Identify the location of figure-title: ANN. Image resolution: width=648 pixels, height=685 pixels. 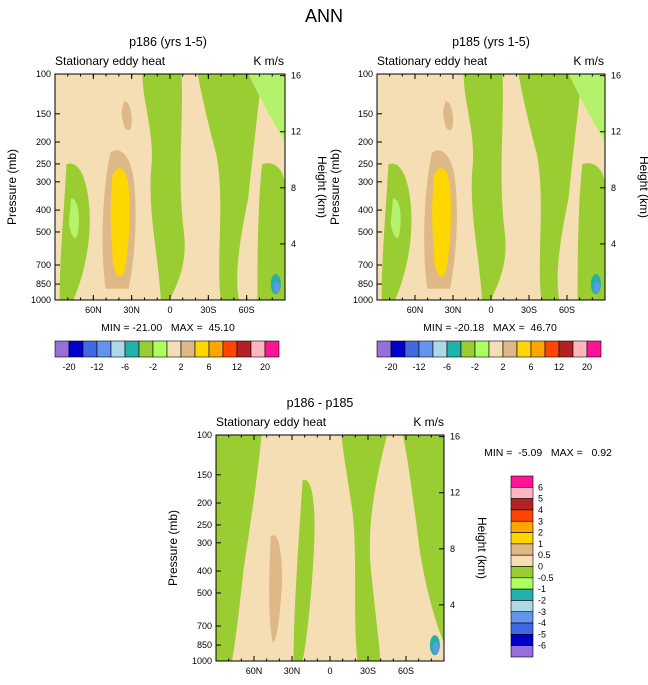
(324, 16).